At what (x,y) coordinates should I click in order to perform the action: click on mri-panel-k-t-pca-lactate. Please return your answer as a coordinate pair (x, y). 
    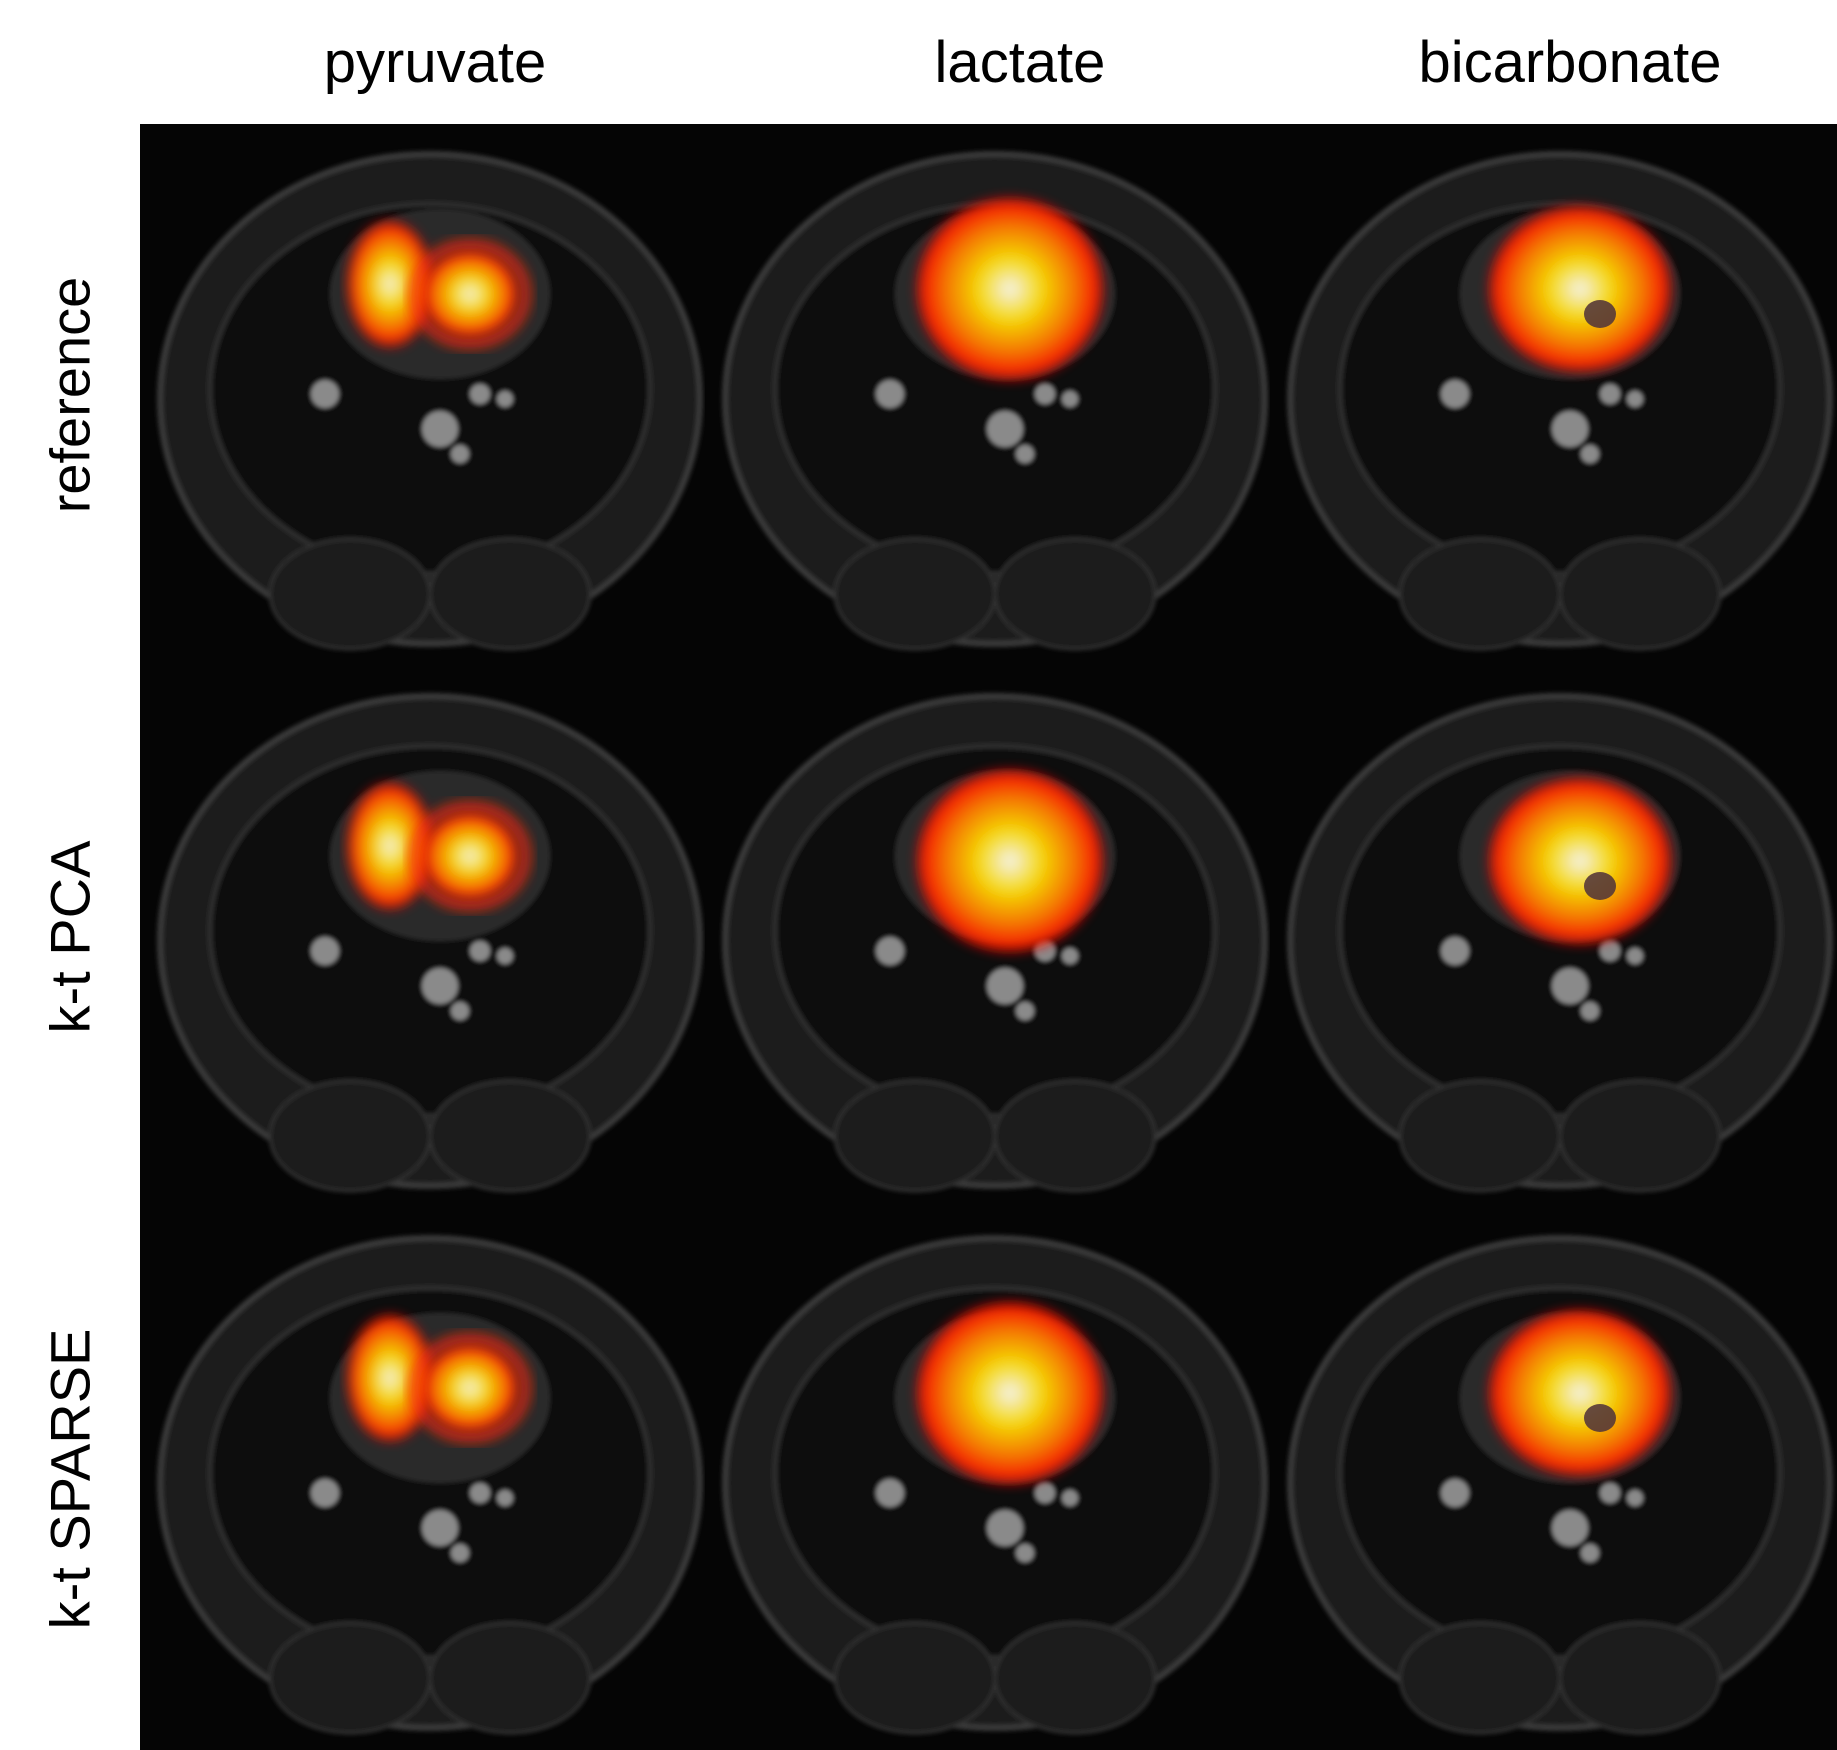
    Looking at the image, I should click on (990, 937).